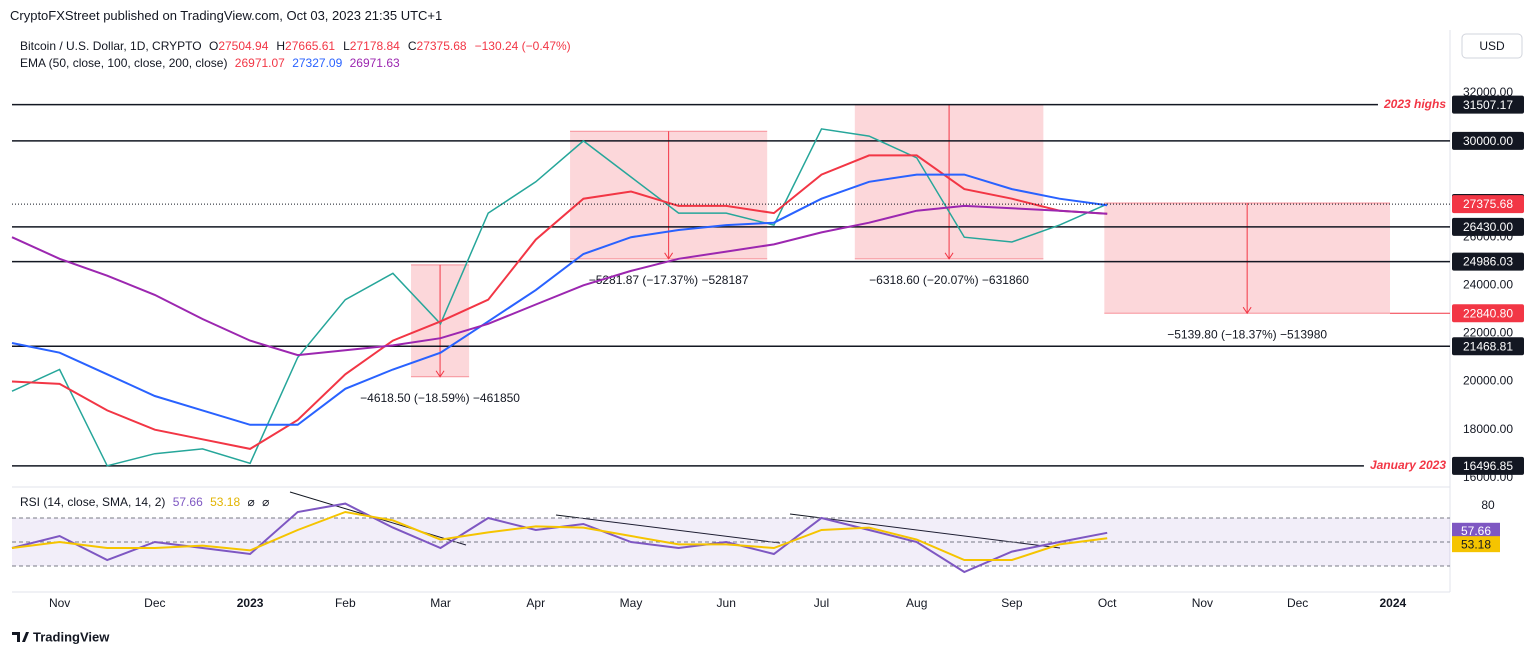 Image resolution: width=1536 pixels, height=656 pixels. Describe the element at coordinates (1107, 603) in the screenshot. I see `x-tick-label: Oct` at that location.